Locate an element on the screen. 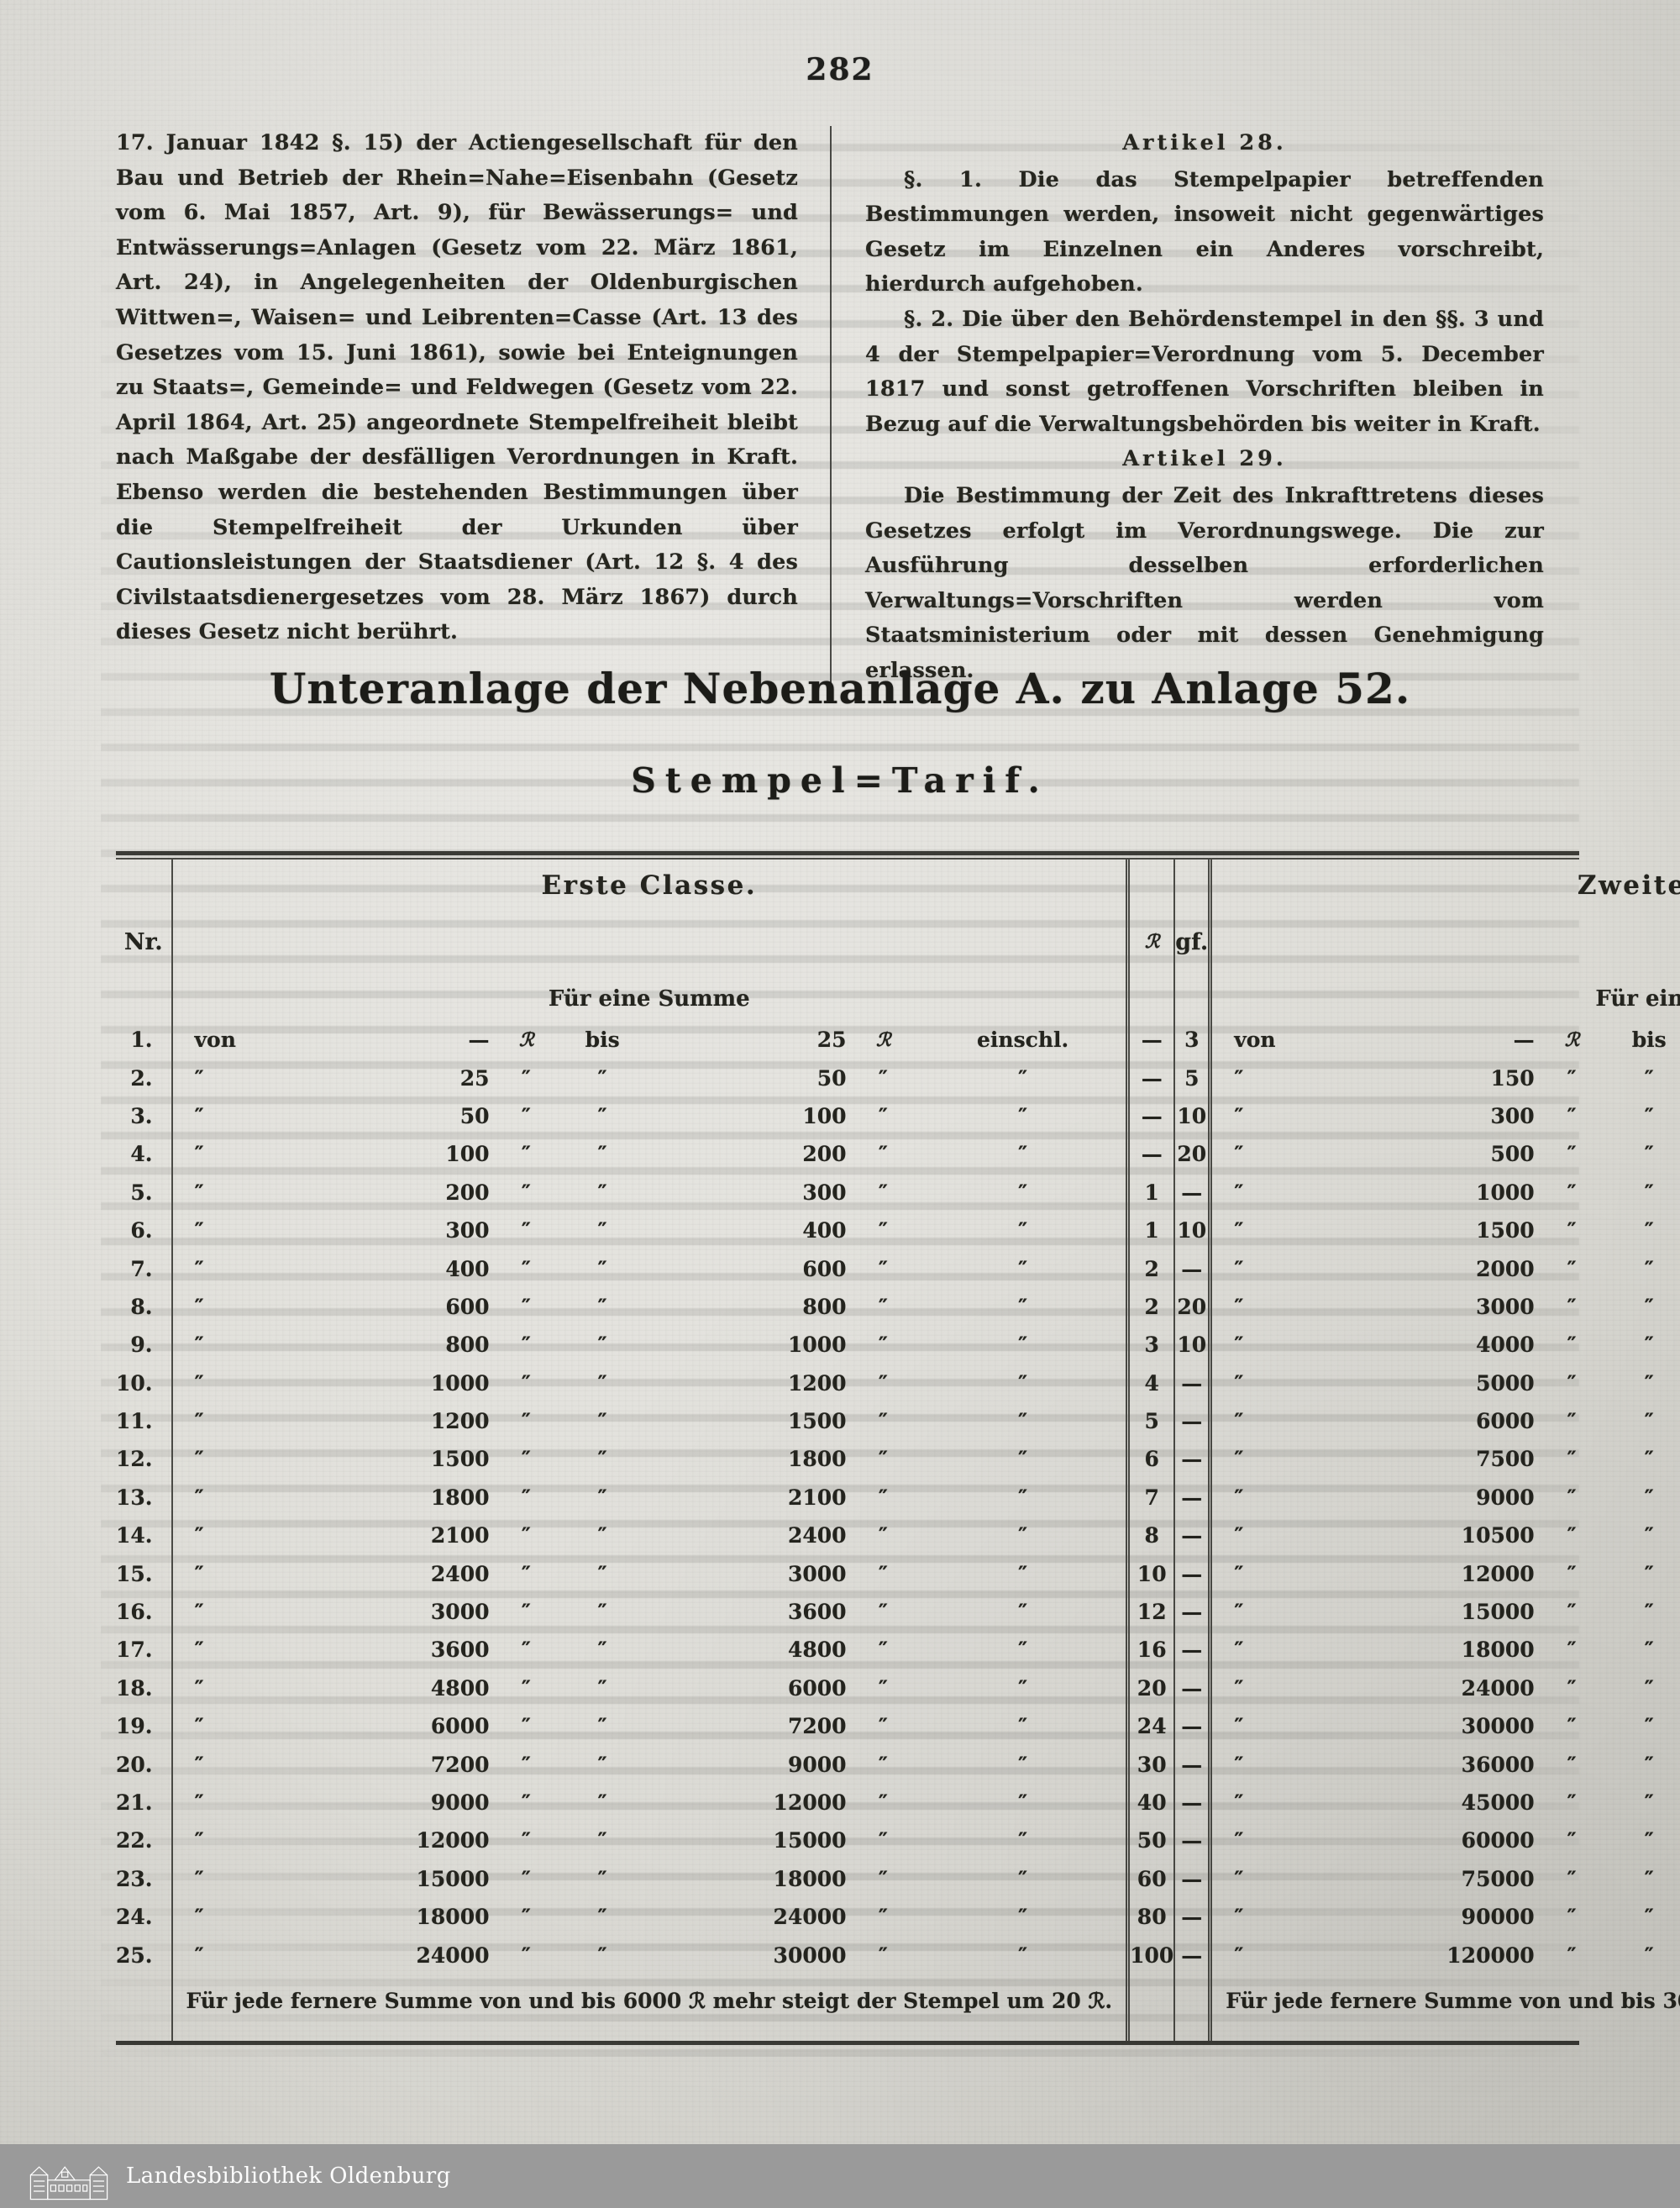 Image resolution: width=1680 pixels, height=2208 pixels. c2-from-value: 120000 is located at coordinates (1490, 1956).